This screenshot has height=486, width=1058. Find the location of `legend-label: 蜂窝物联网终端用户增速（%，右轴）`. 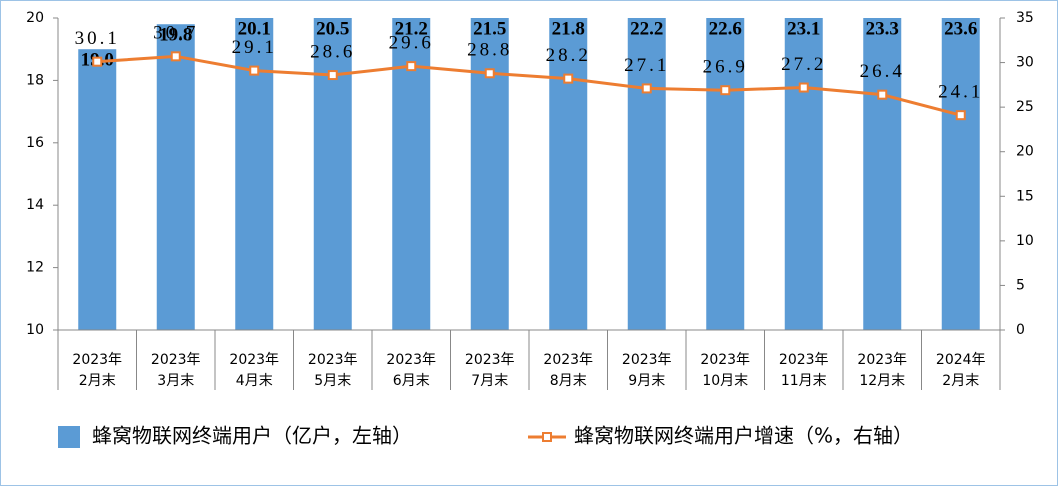

legend-label: 蜂窝物联网终端用户增速（%，右轴） is located at coordinates (743, 436).